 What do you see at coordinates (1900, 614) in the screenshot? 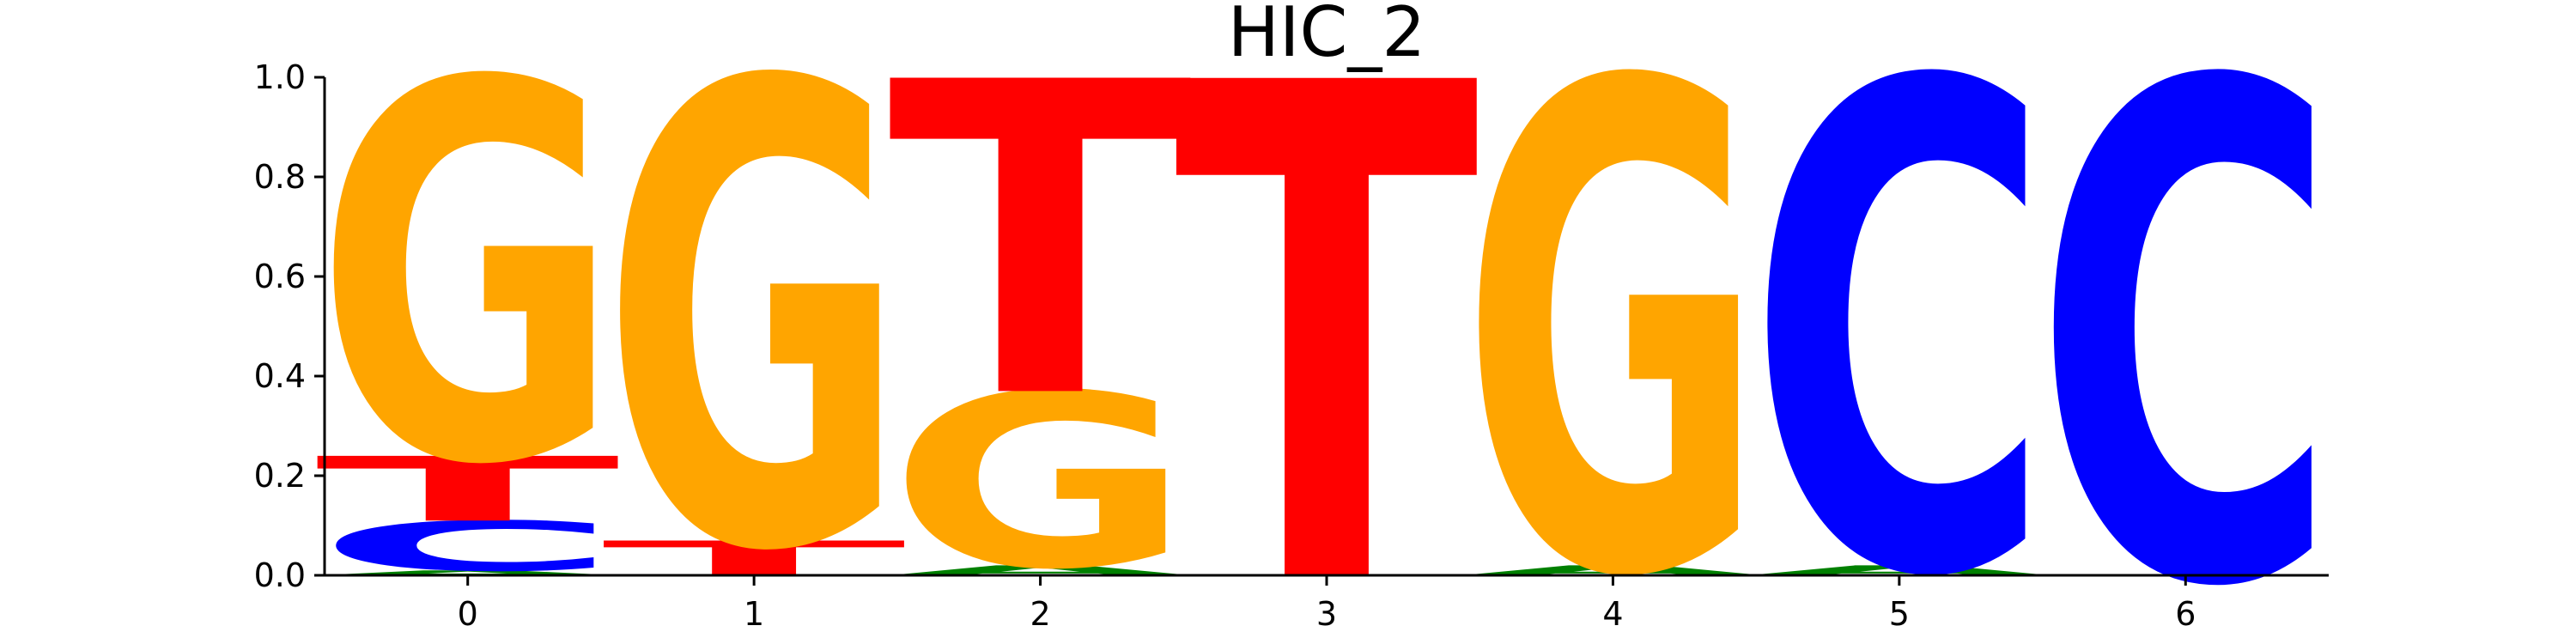
I see `x-tick-label: 5` at bounding box center [1900, 614].